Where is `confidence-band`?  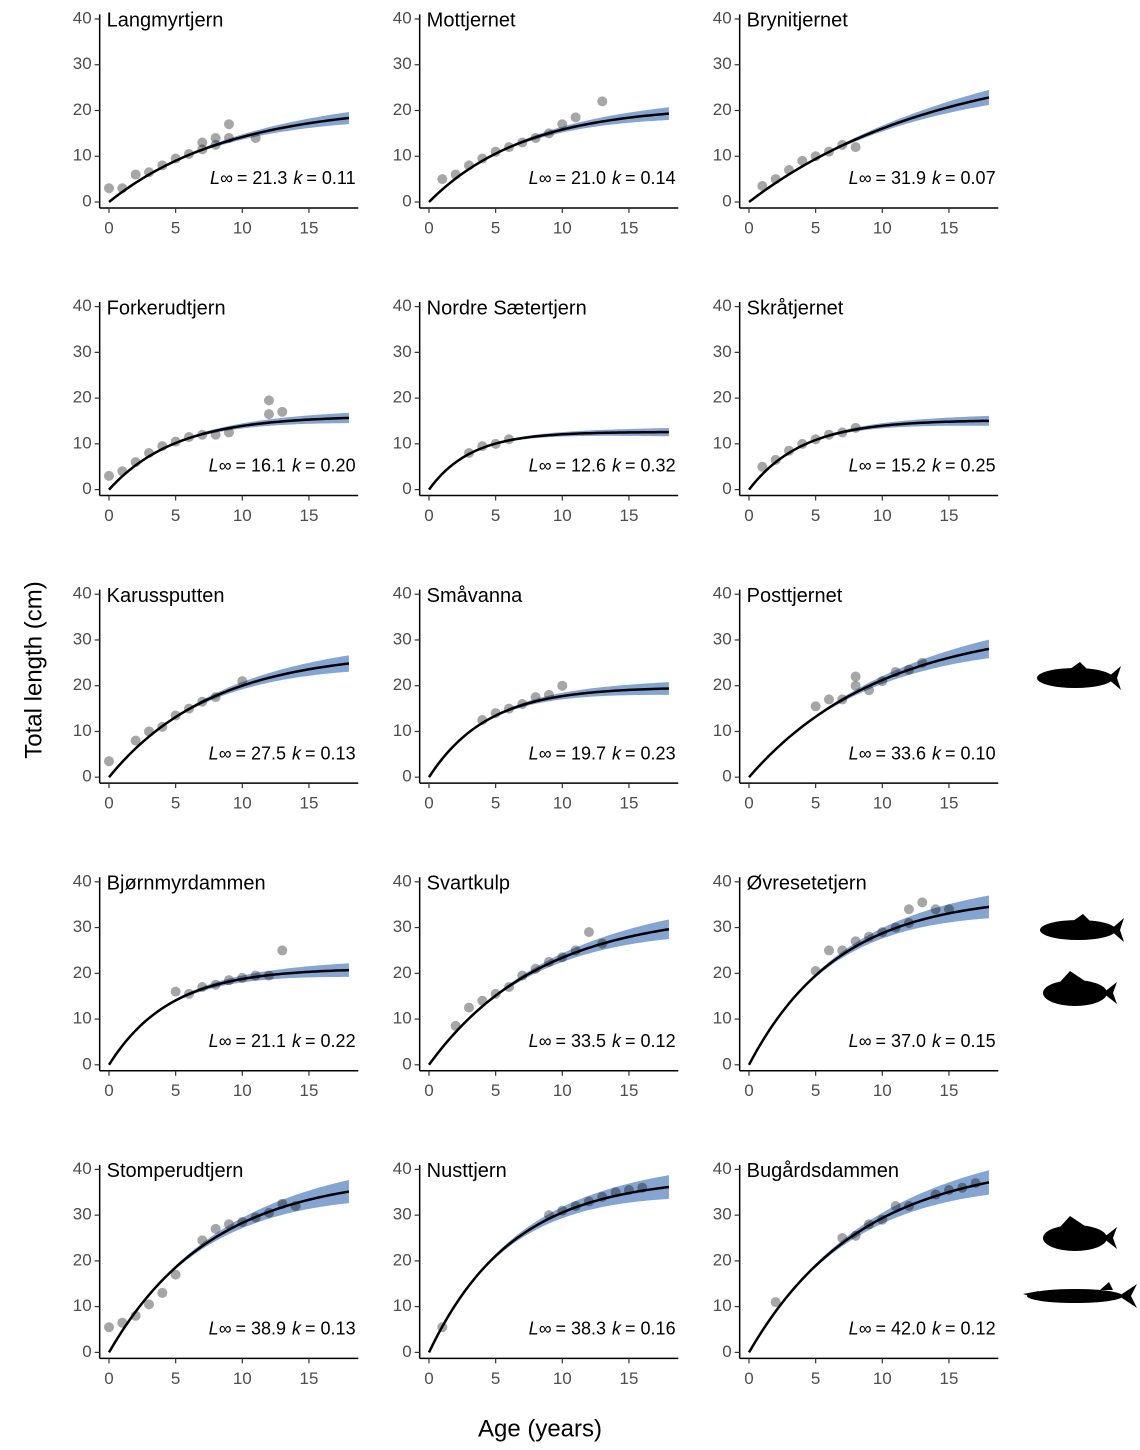
confidence-band is located at coordinates (549, 730).